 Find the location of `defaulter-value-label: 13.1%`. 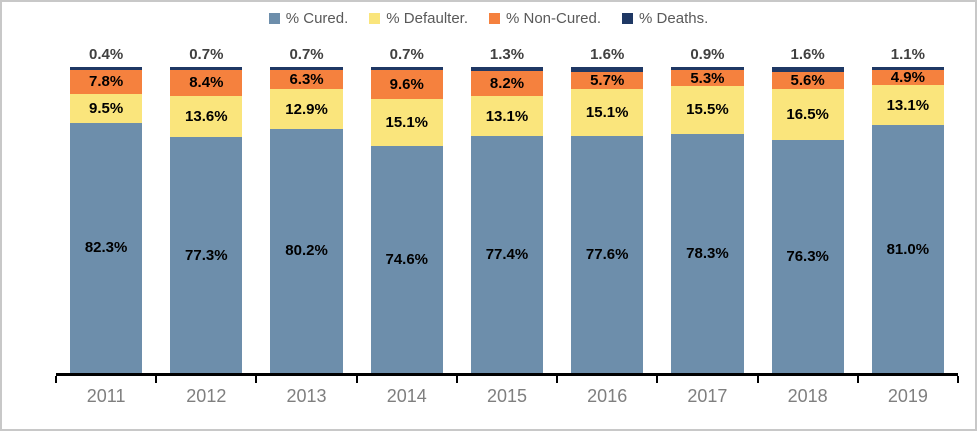

defaulter-value-label: 13.1% is located at coordinates (908, 105).